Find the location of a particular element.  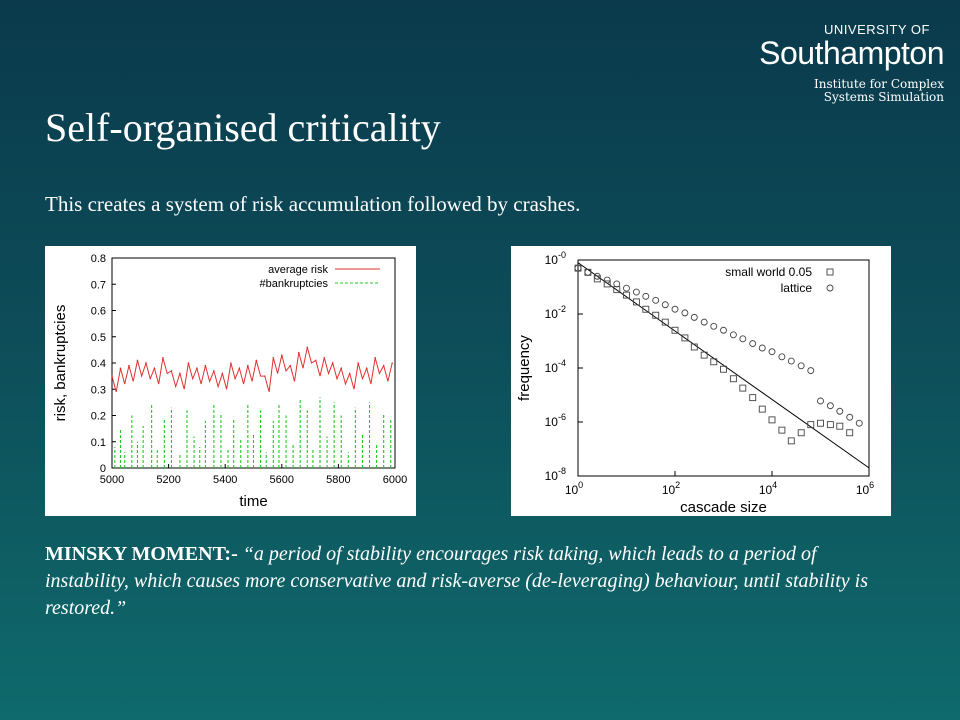

x-axis-label: time is located at coordinates (253, 501).